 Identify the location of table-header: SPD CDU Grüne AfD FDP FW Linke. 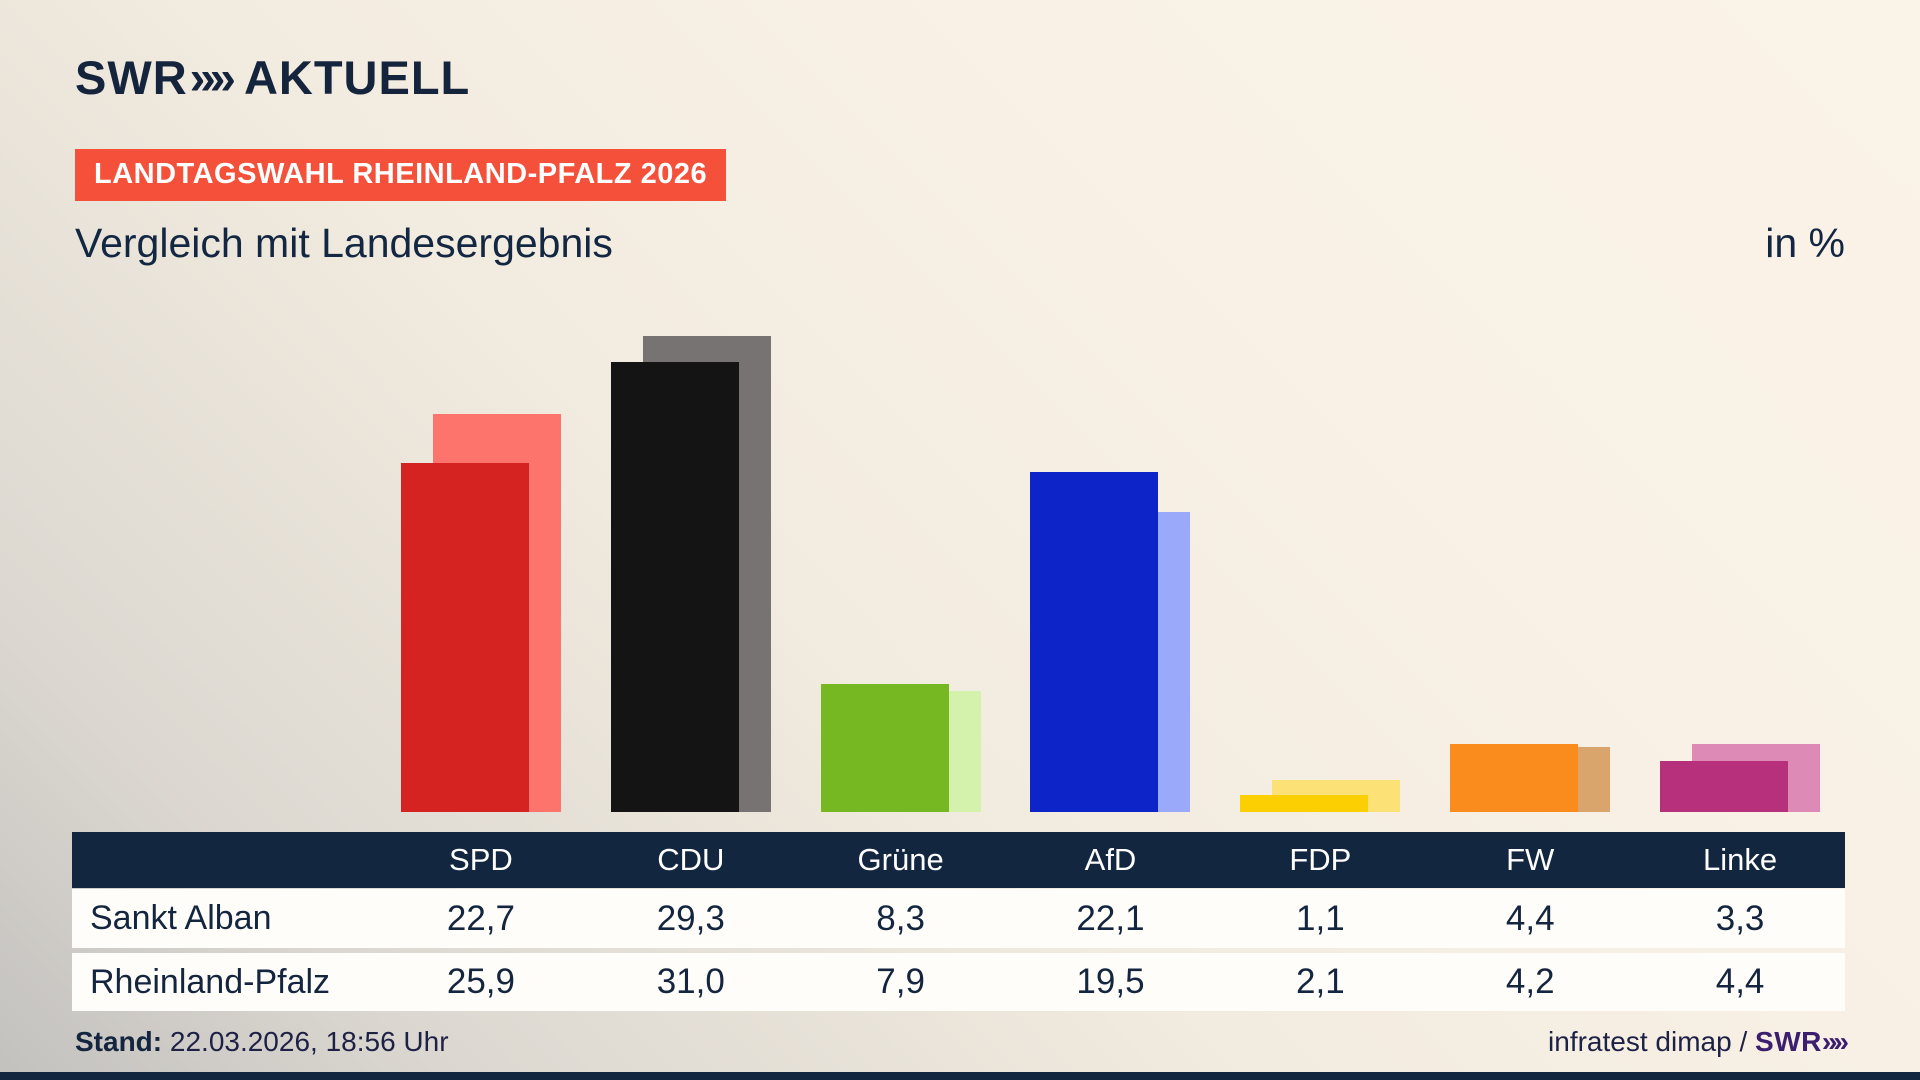
(958, 860).